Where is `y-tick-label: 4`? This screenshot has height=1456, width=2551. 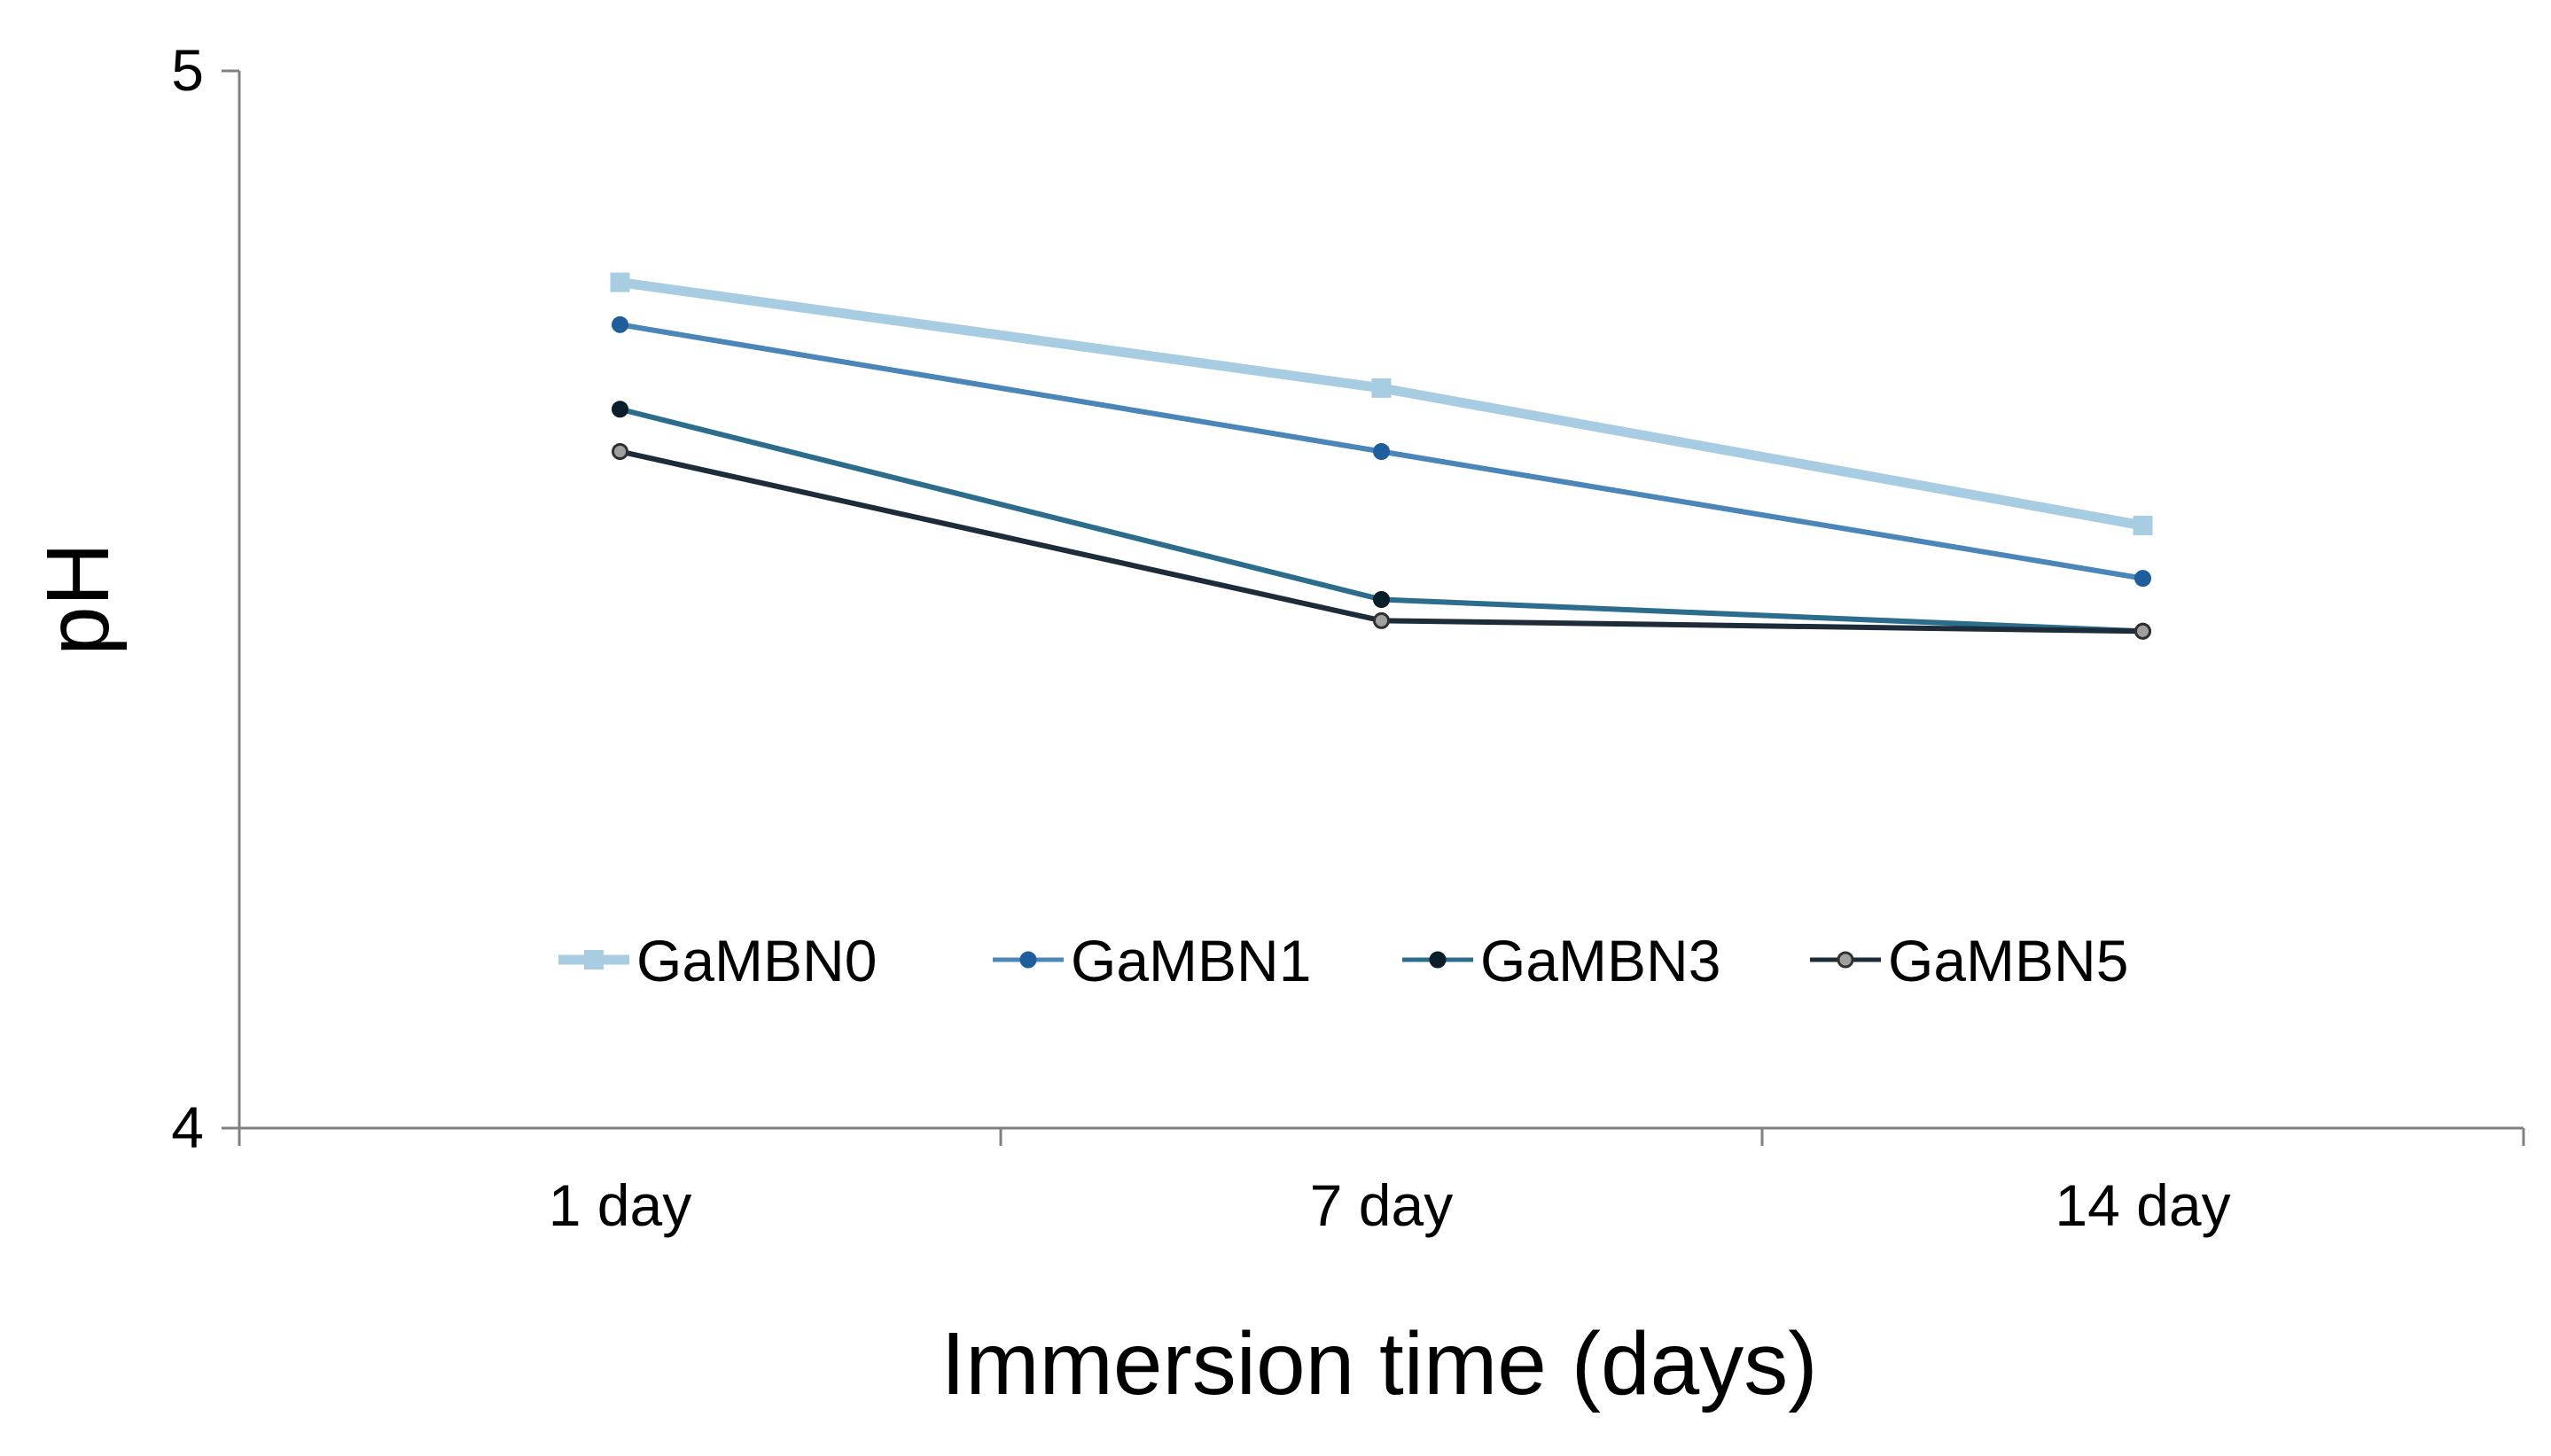 y-tick-label: 4 is located at coordinates (187, 1127).